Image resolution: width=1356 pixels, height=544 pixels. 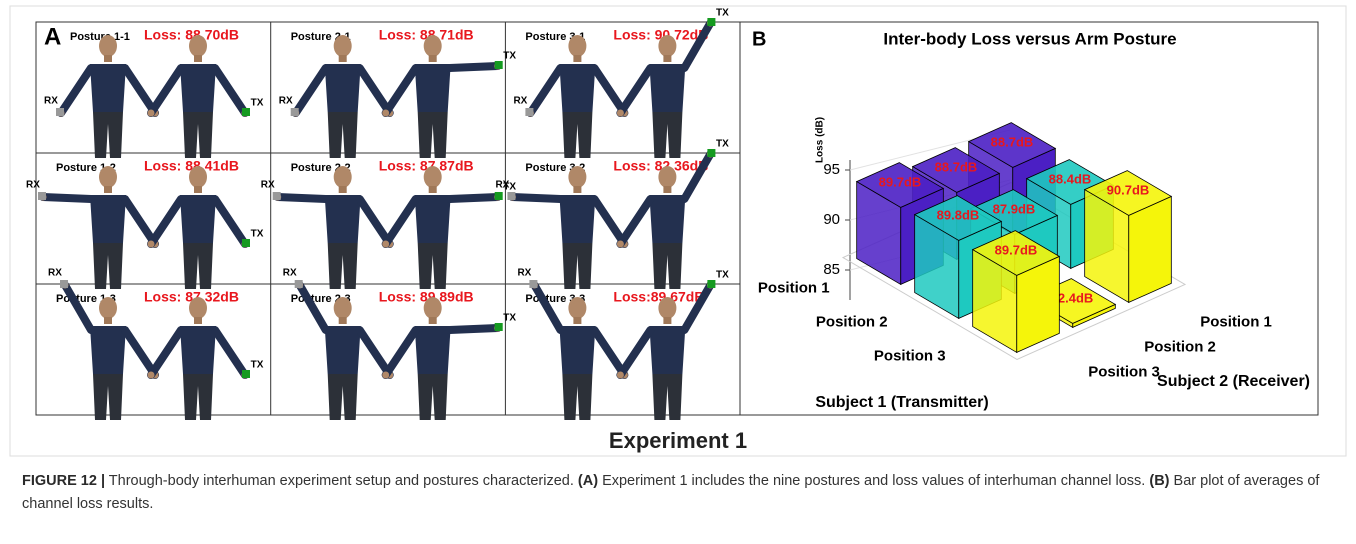 I want to click on x-tick-label: Position 2, so click(x=1180, y=347).